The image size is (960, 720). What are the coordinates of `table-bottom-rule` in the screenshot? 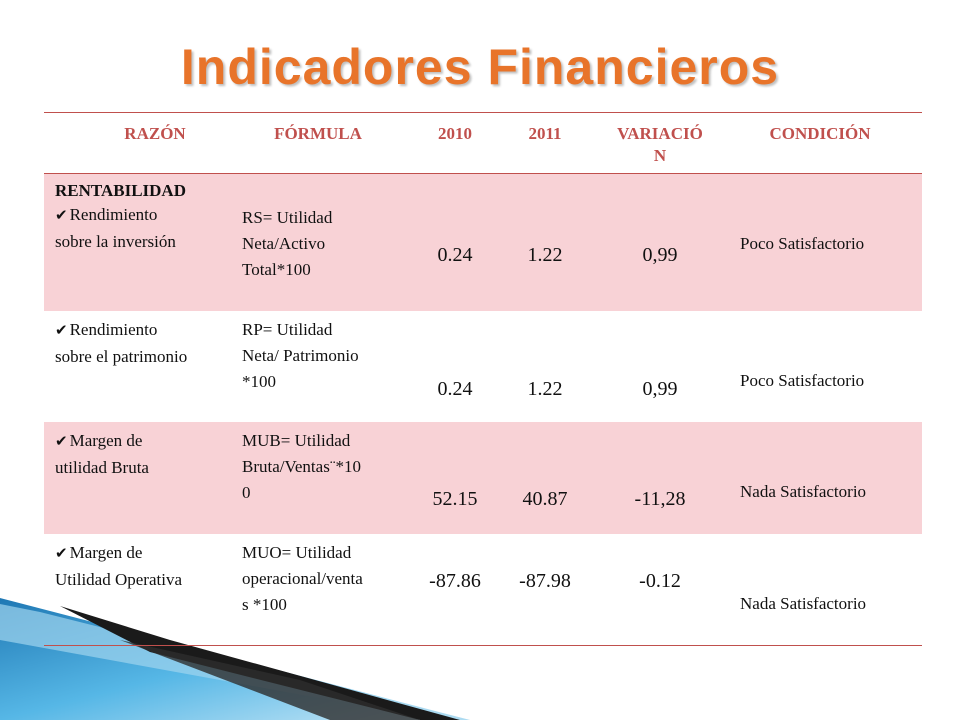 It's located at (483, 645).